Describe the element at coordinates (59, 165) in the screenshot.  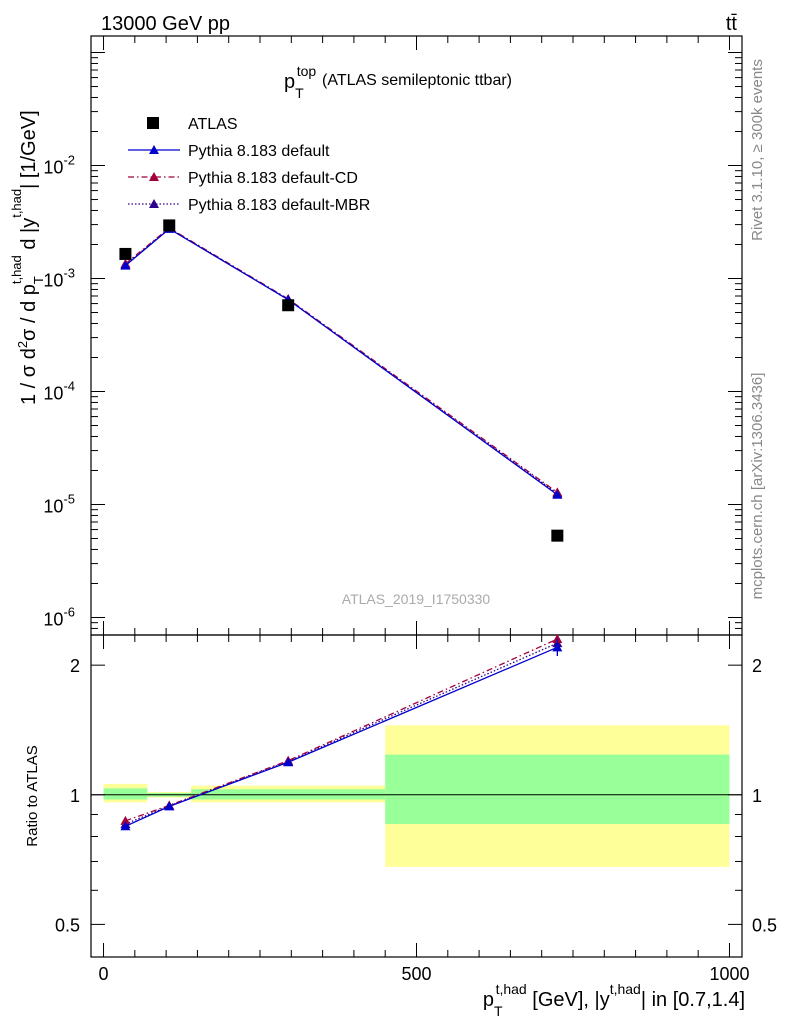
I see `main-y-tick-label-4: 10⁻²` at that location.